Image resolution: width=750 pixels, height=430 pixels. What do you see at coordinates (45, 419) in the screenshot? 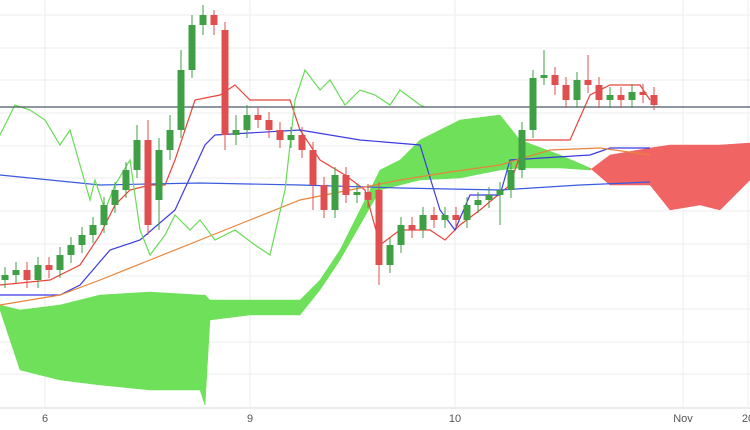
I see `x-tick-label: 6` at bounding box center [45, 419].